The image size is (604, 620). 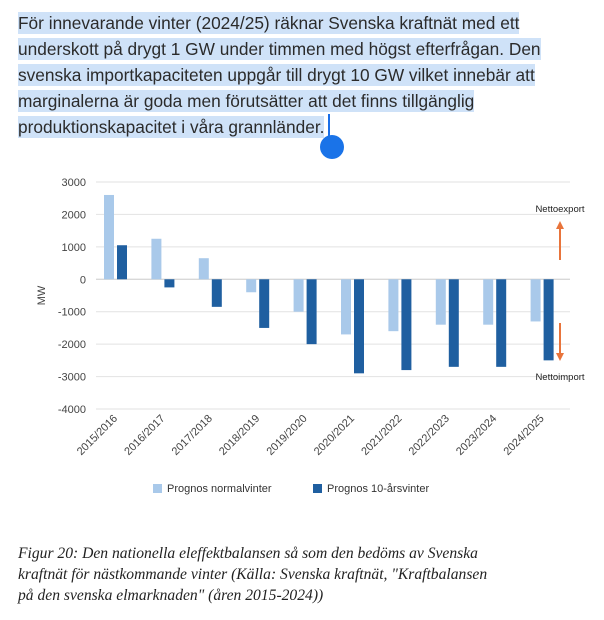 What do you see at coordinates (74, 183) in the screenshot?
I see `y-tick-label: 3000` at bounding box center [74, 183].